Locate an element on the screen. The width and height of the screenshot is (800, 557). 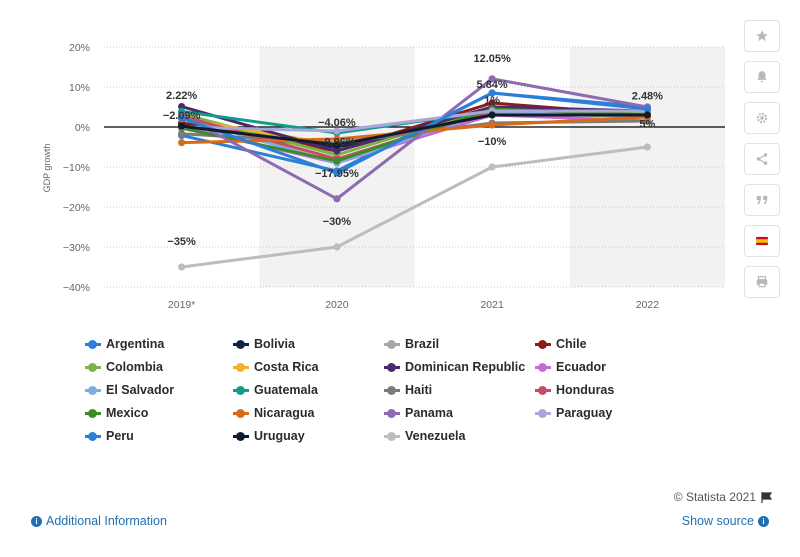
settings-button is located at coordinates (762, 118).